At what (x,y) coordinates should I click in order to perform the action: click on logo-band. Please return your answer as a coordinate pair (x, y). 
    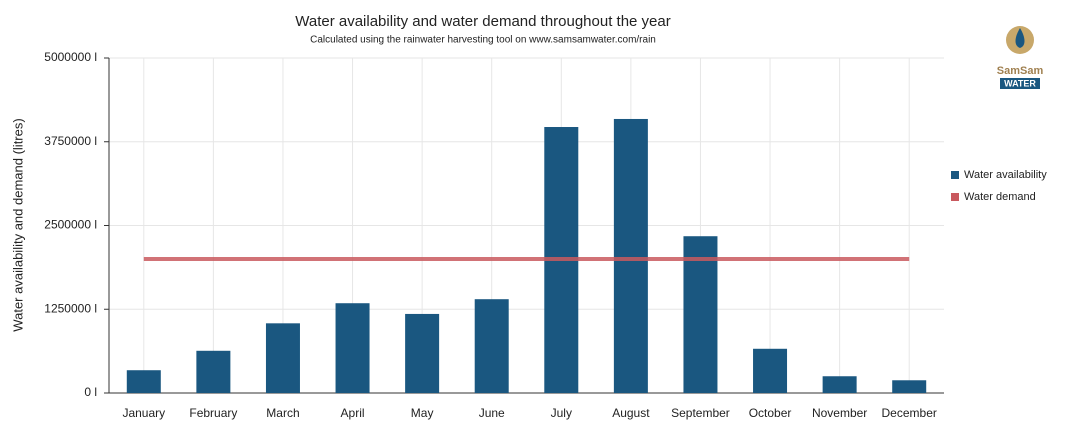
    Looking at the image, I should click on (1020, 83).